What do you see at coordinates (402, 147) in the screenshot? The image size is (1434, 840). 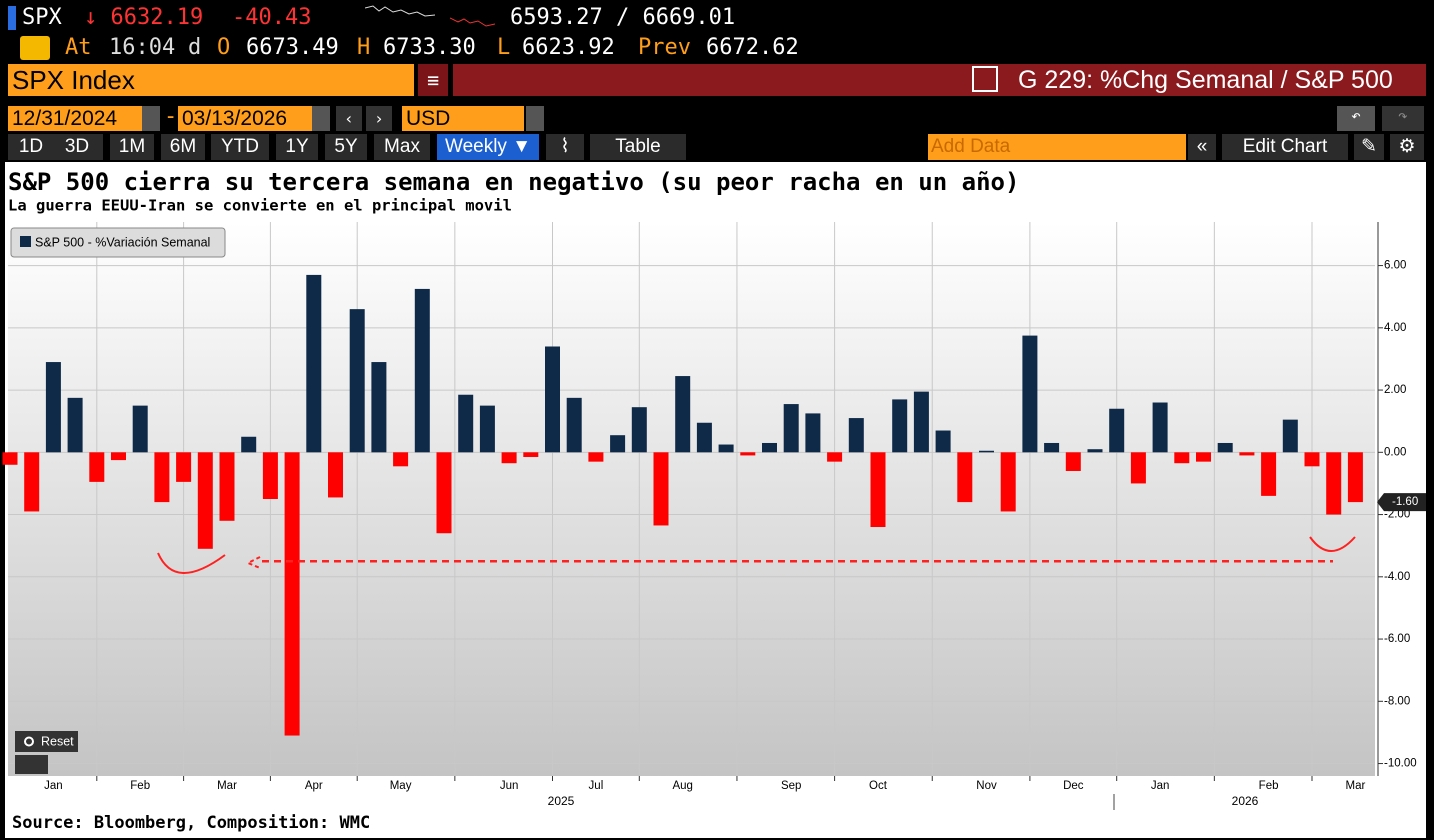 I see `period-button: Max` at bounding box center [402, 147].